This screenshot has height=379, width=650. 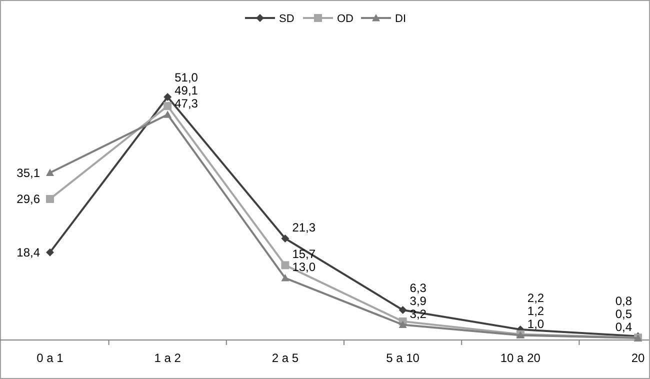 What do you see at coordinates (28, 252) in the screenshot?
I see `data-label: 18,4` at bounding box center [28, 252].